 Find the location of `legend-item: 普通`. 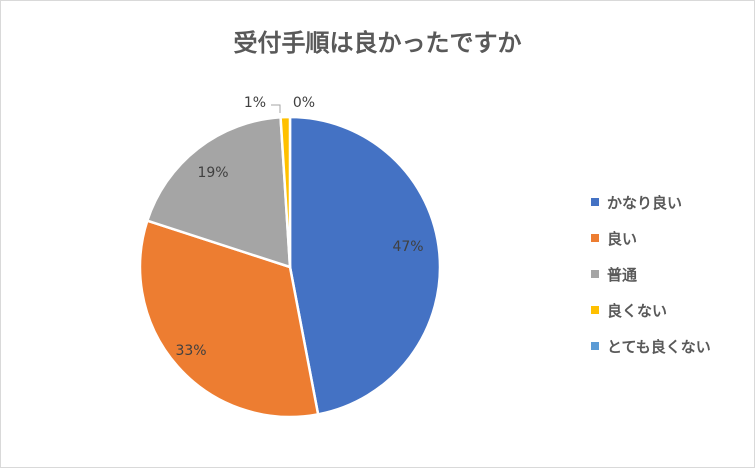

legend-item: 普通 is located at coordinates (651, 274).